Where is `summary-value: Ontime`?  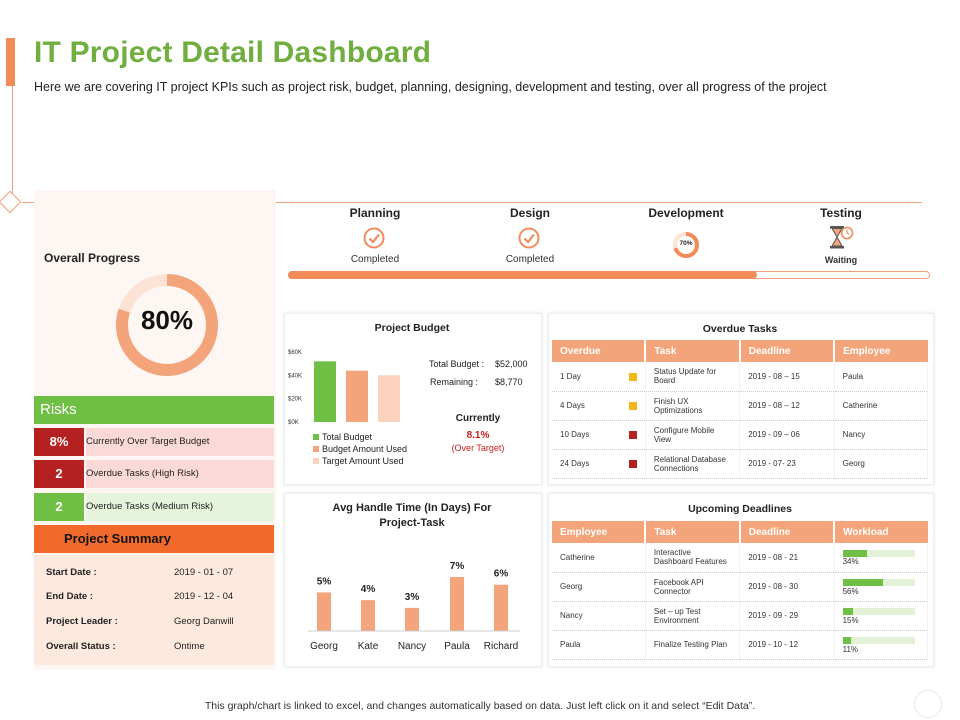 summary-value: Ontime is located at coordinates (189, 646).